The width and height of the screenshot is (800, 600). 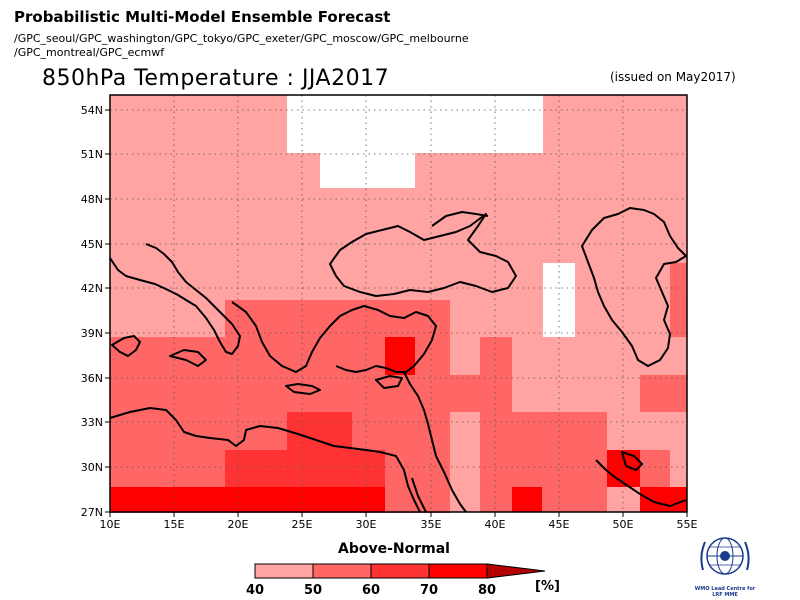 I want to click on lon-tick-marks, so click(x=398, y=514).